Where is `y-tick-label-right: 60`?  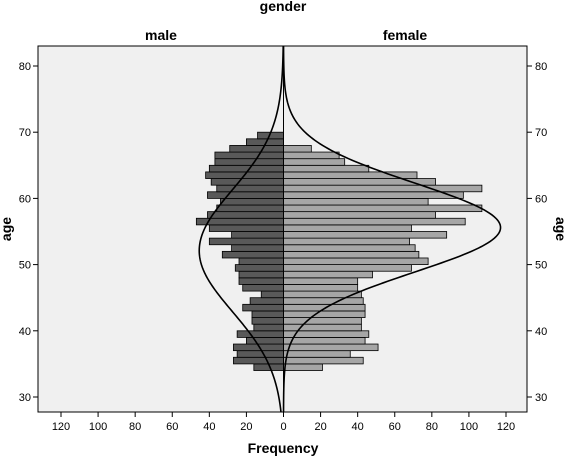 y-tick-label-right: 60 is located at coordinates (541, 199).